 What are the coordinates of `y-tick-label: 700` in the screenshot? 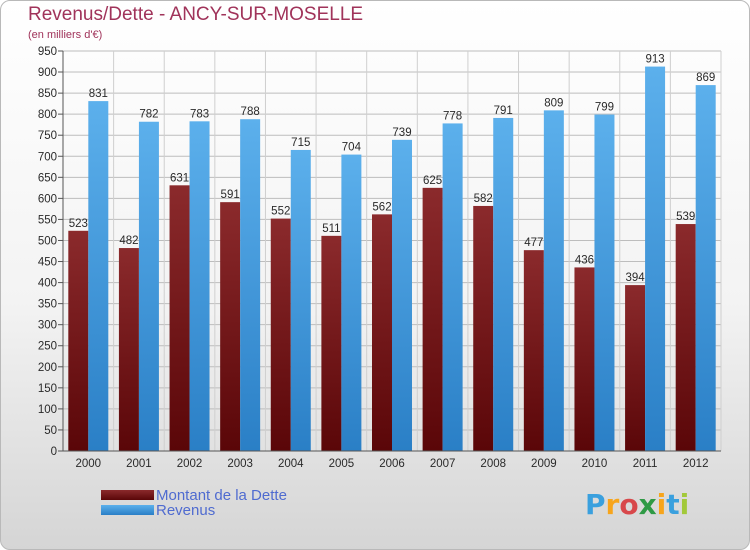 It's located at (47, 157).